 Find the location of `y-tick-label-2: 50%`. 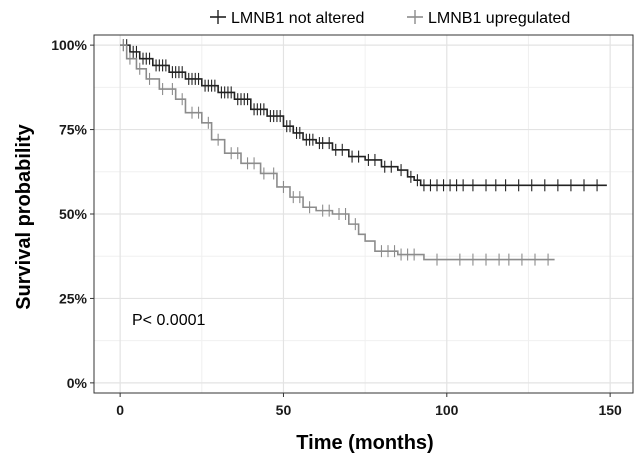

y-tick-label-2: 50% is located at coordinates (73, 214).